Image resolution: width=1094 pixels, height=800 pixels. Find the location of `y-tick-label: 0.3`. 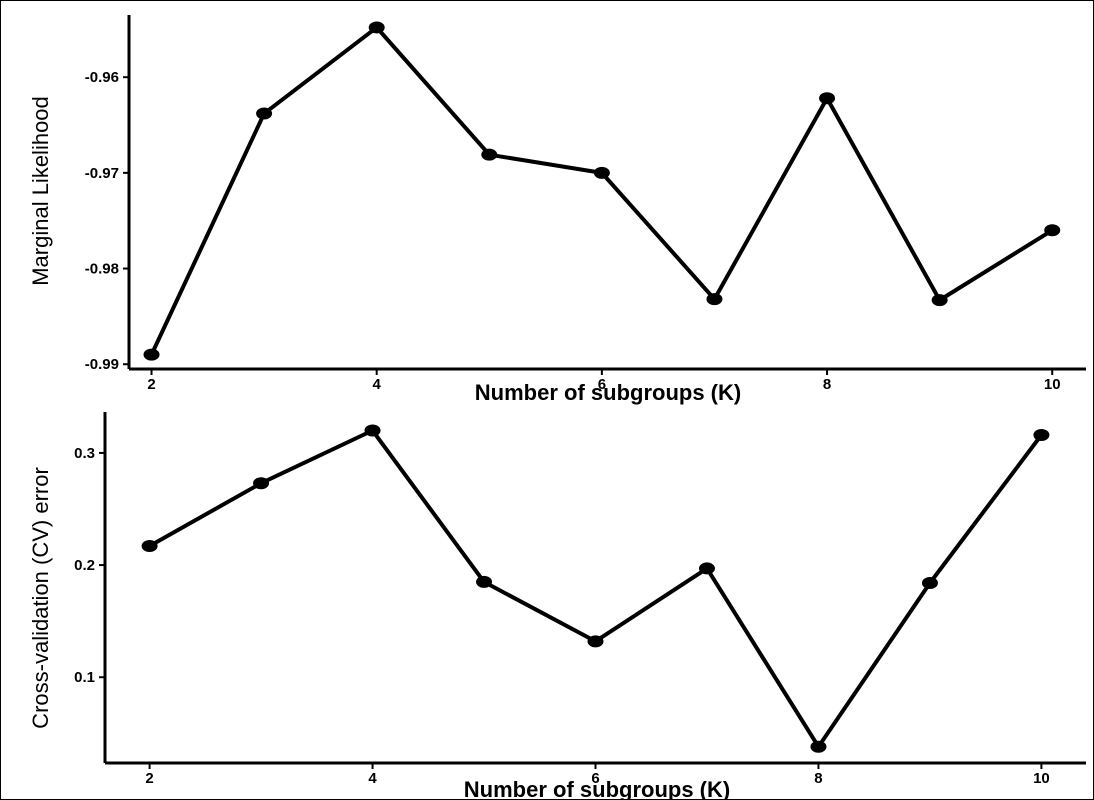

y-tick-label: 0.3 is located at coordinates (84, 453).